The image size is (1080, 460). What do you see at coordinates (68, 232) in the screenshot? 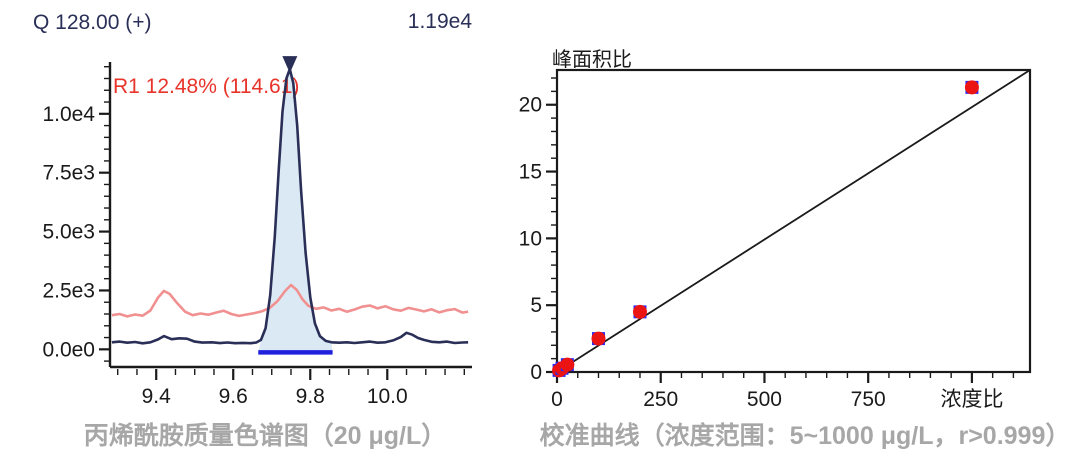
I see `y-tick-label: 5.0e3` at bounding box center [68, 232].